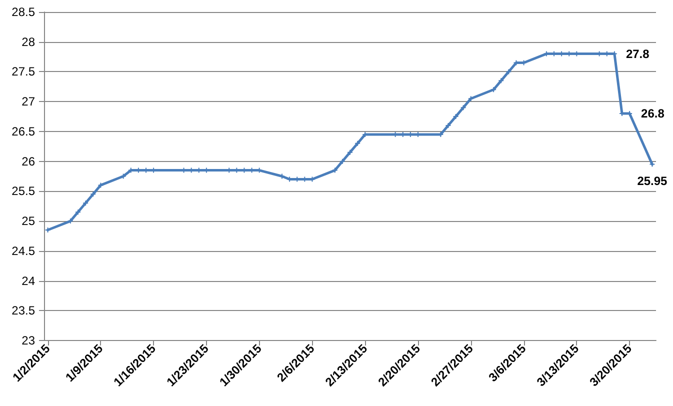 The image size is (673, 406). Describe the element at coordinates (29, 41) in the screenshot. I see `y-tick-label: 28` at that location.